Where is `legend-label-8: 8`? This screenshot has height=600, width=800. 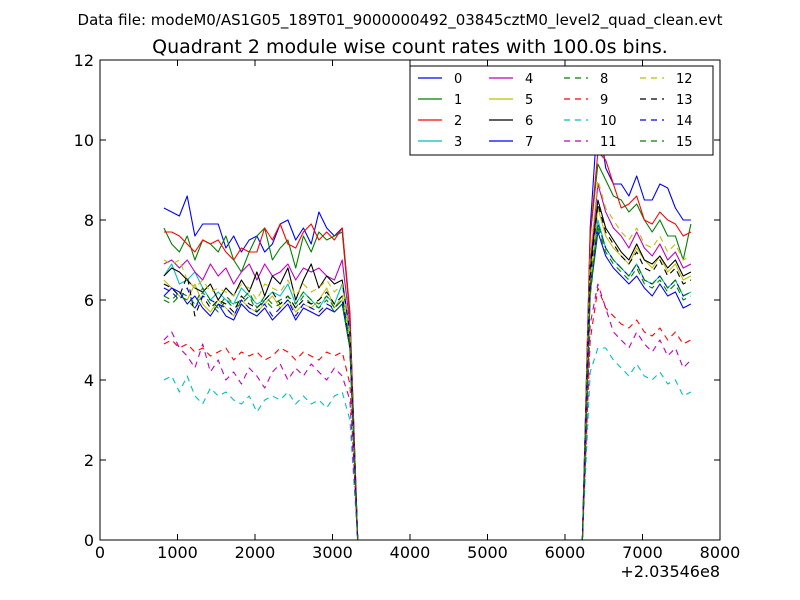 legend-label-8: 8 is located at coordinates (604, 79).